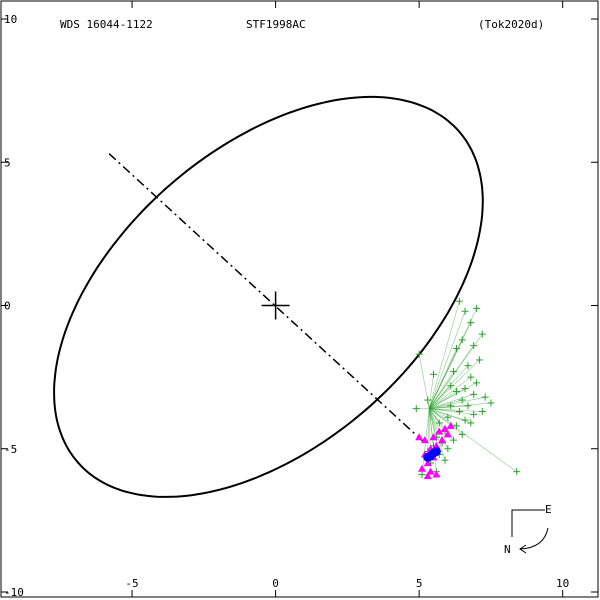 The image size is (600, 600). What do you see at coordinates (10, 19) in the screenshot?
I see `y-tick-label: 10` at bounding box center [10, 19].